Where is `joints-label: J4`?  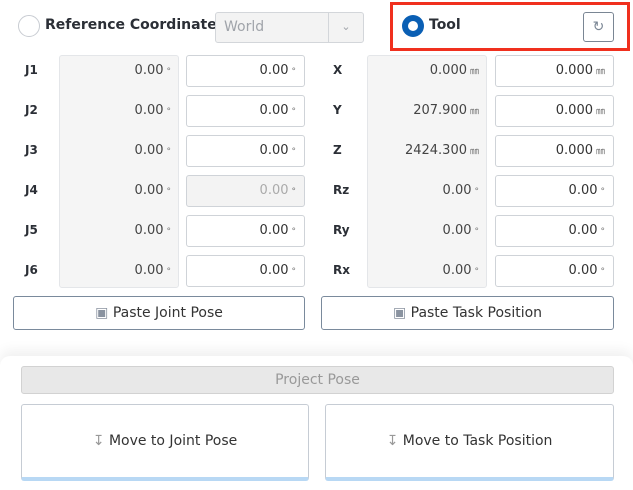
joints-label: J4 is located at coordinates (31, 190).